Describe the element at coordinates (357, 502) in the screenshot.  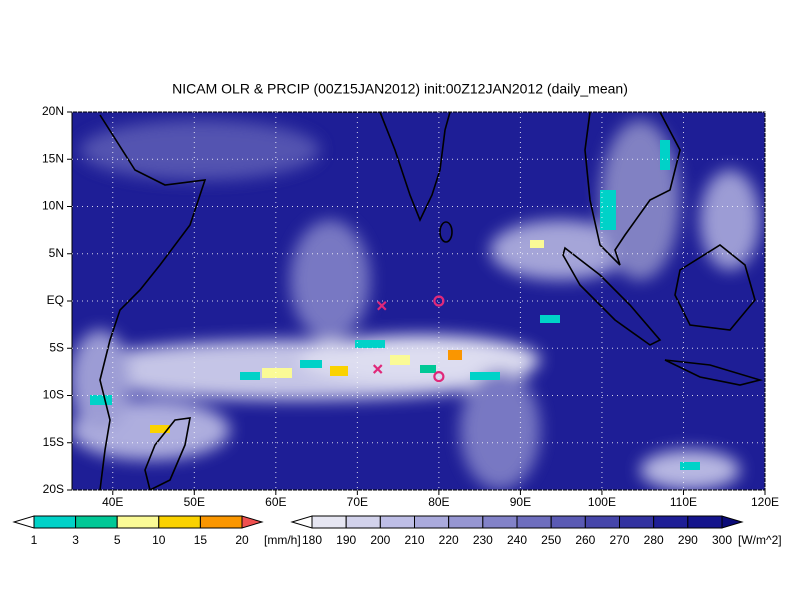
I see `x-tick-label: 70E` at that location.